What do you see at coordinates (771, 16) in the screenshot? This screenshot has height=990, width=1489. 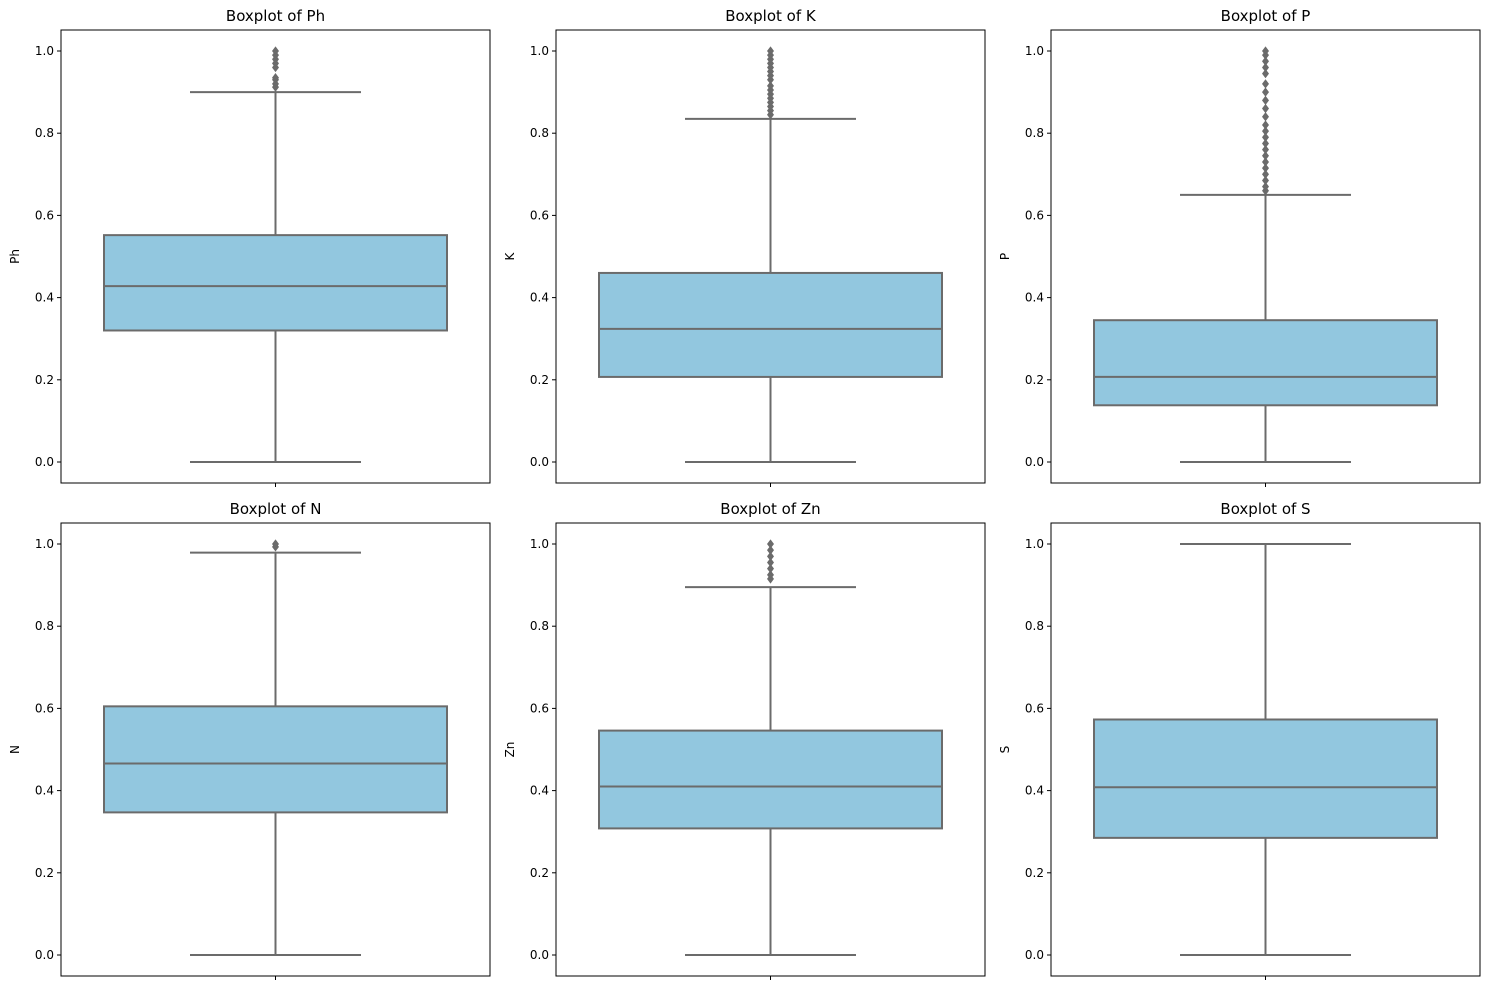 I see `chart-title: Boxplot of K` at bounding box center [771, 16].